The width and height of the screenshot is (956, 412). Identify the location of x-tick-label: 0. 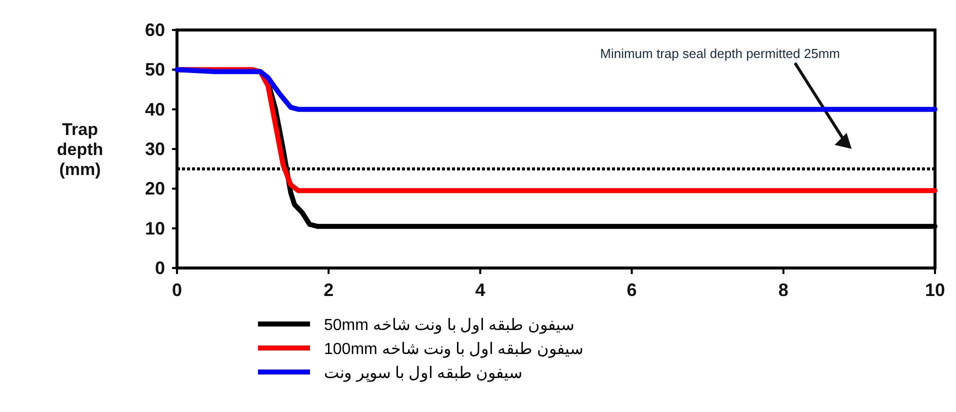
(177, 290).